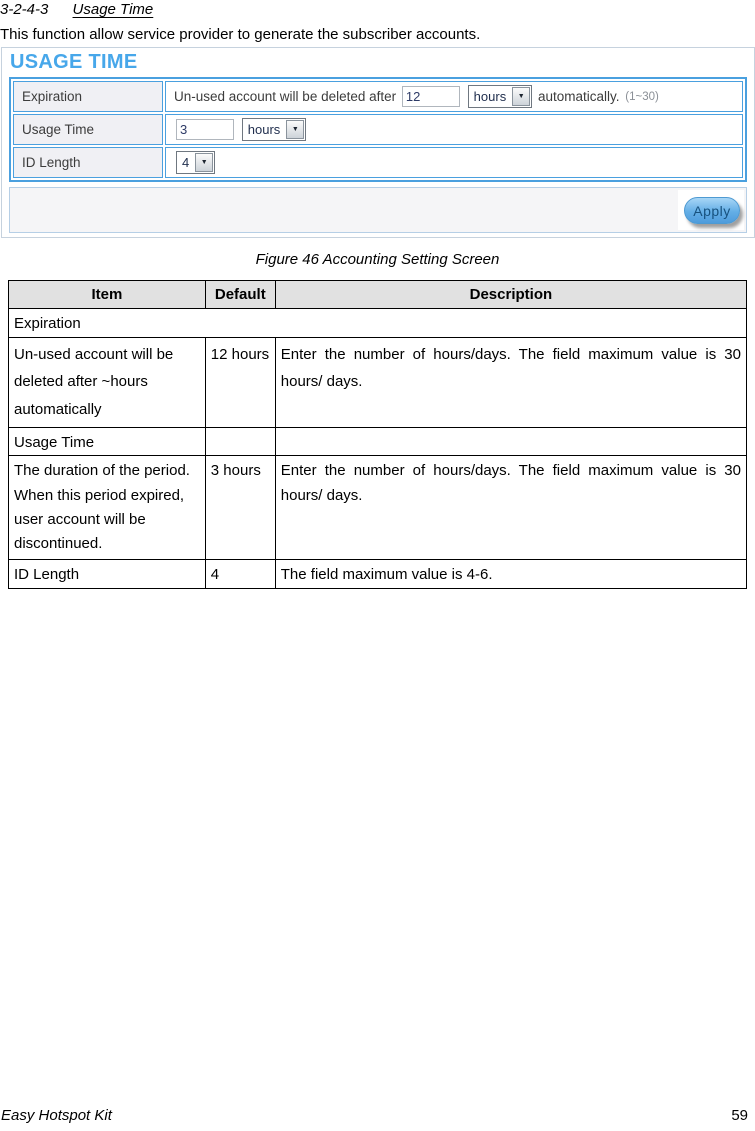  I want to click on table-row: Usage Time, so click(378, 441).